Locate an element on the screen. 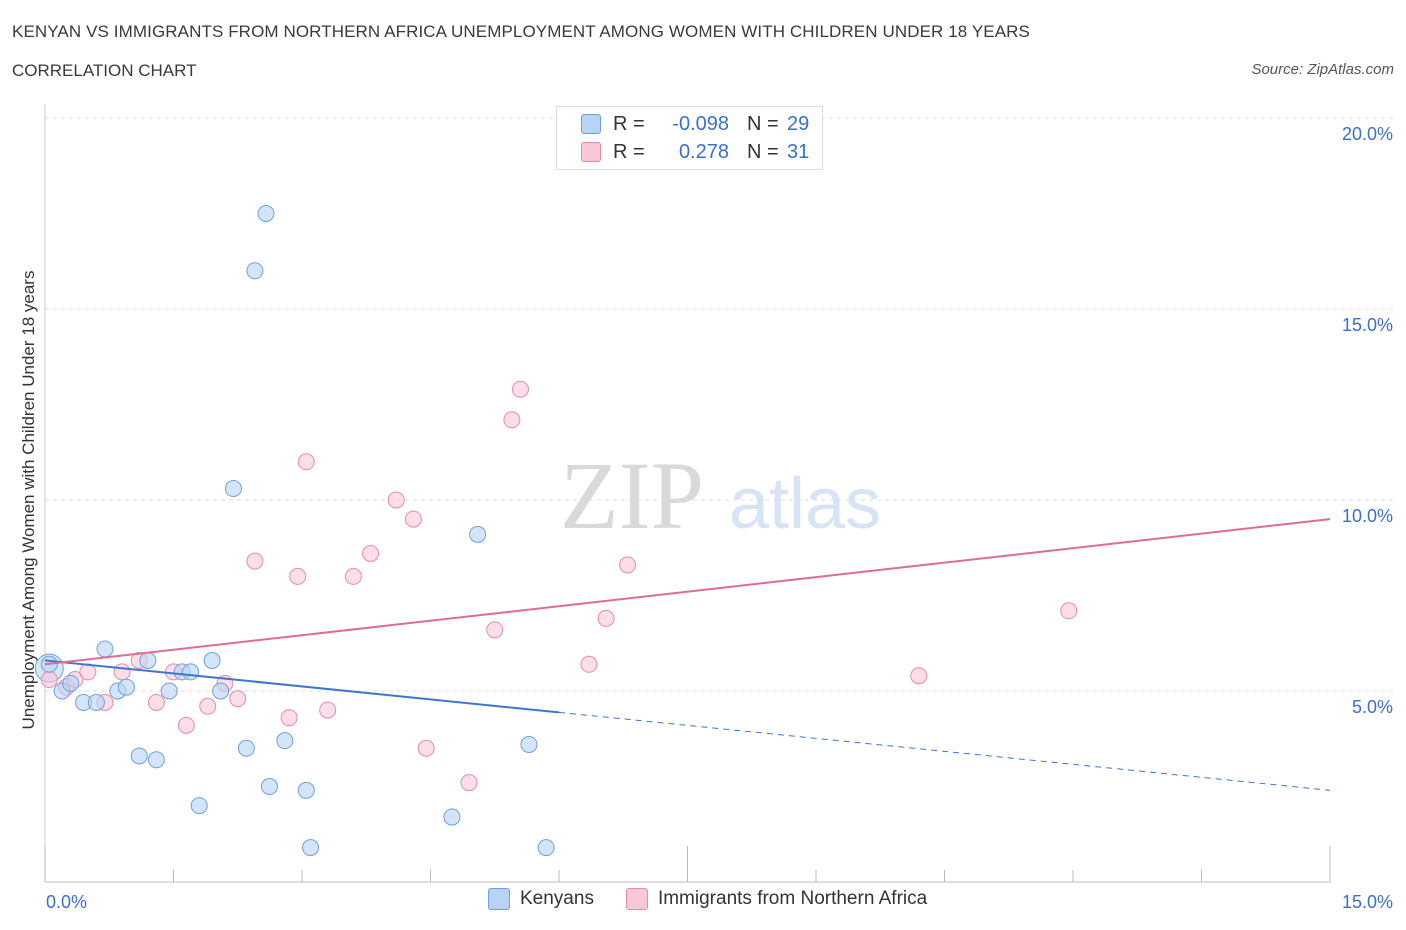 This screenshot has height=930, width=1406. watermark-zip: ZIP is located at coordinates (632, 495).